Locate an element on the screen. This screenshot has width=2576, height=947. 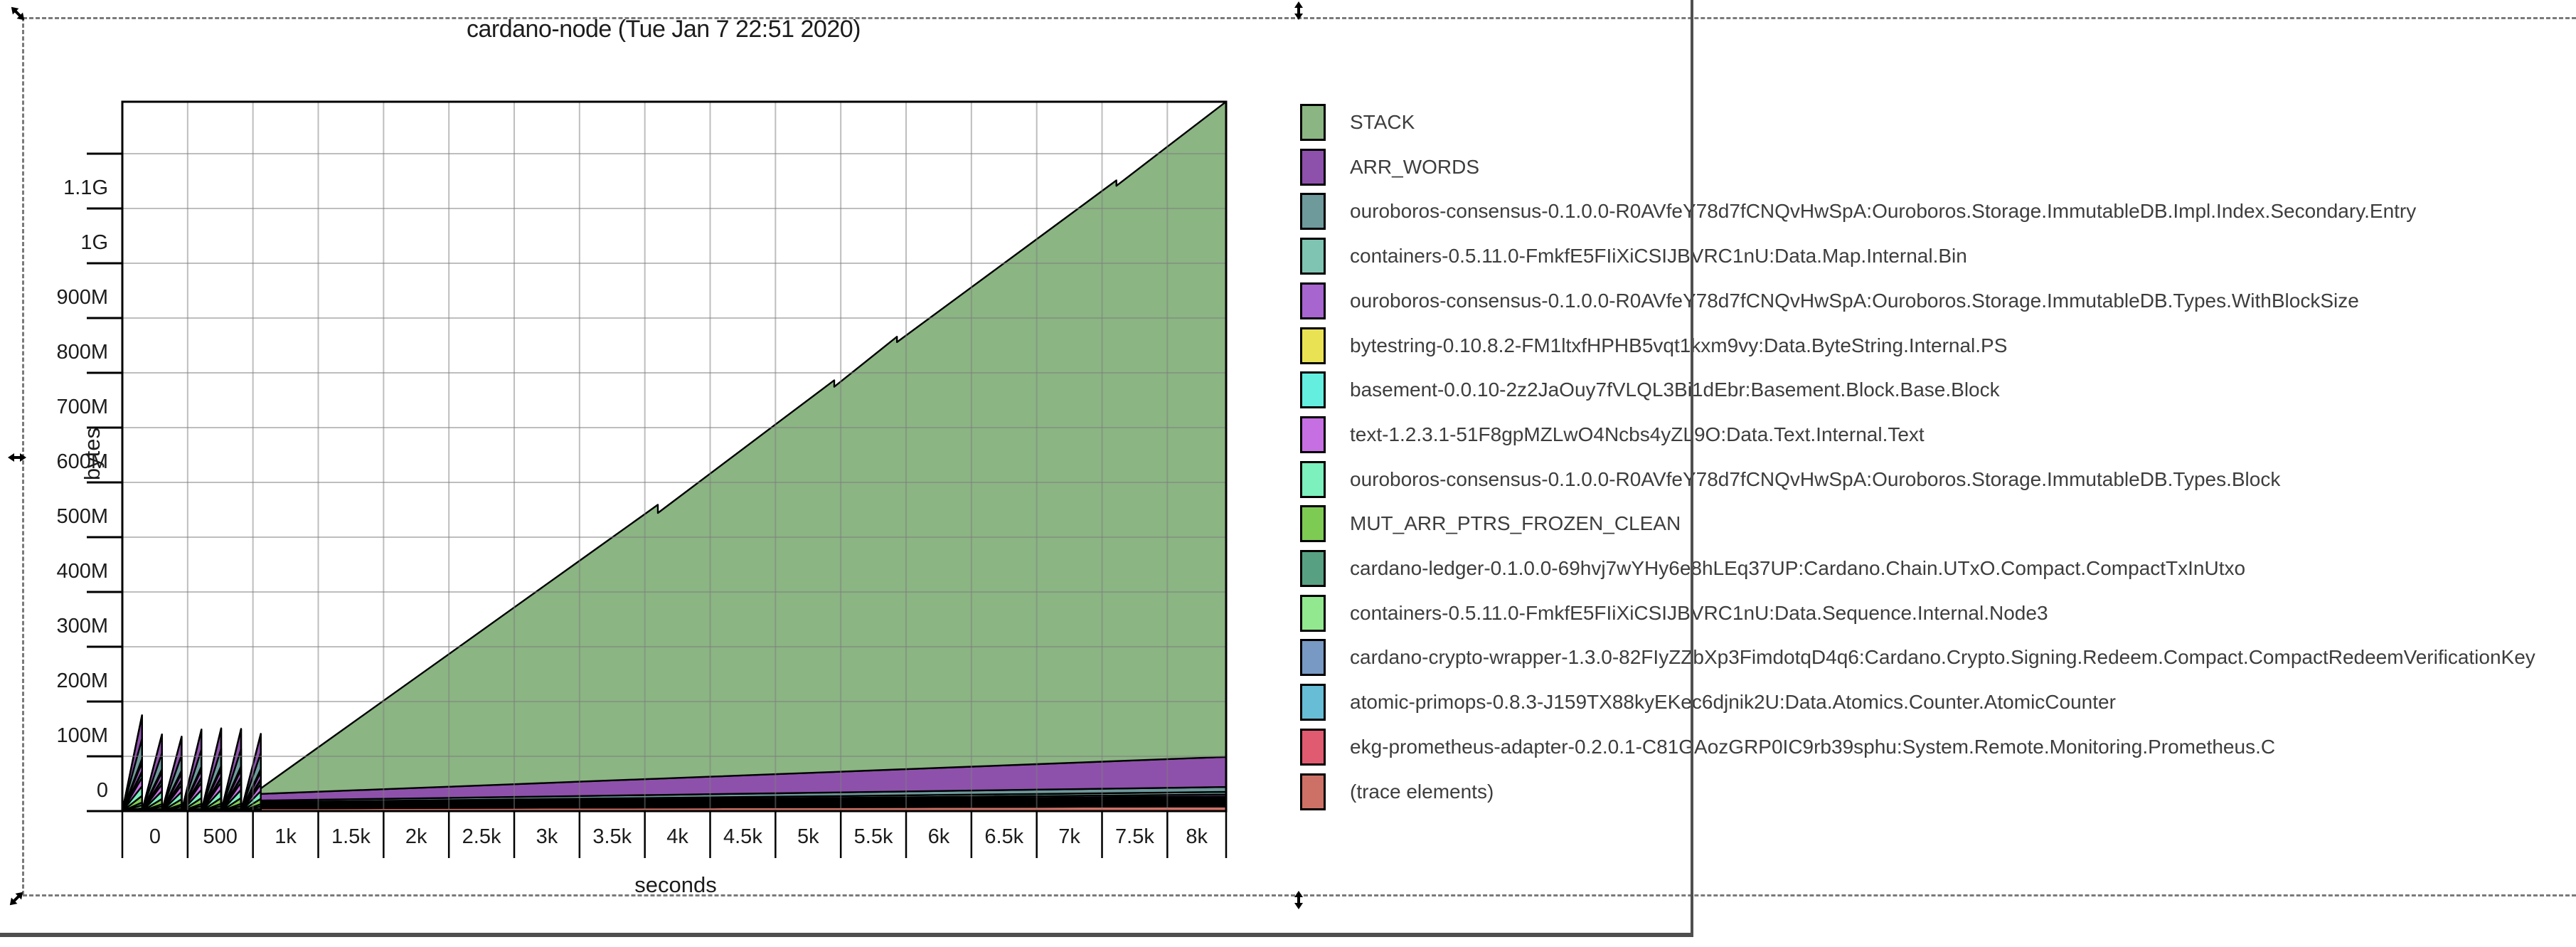
y-axis-title: bytes is located at coordinates (92, 454).